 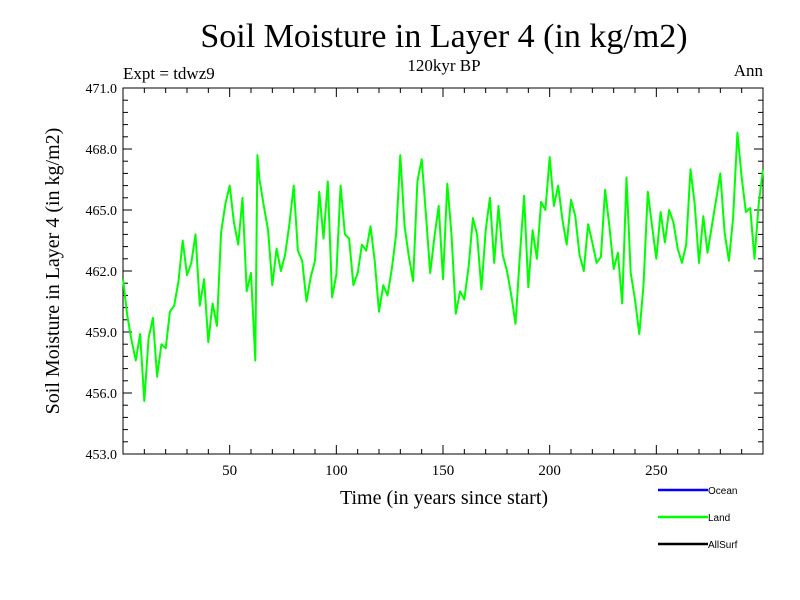 What do you see at coordinates (443, 65) in the screenshot?
I see `chart-subtitle: 120kyr BP` at bounding box center [443, 65].